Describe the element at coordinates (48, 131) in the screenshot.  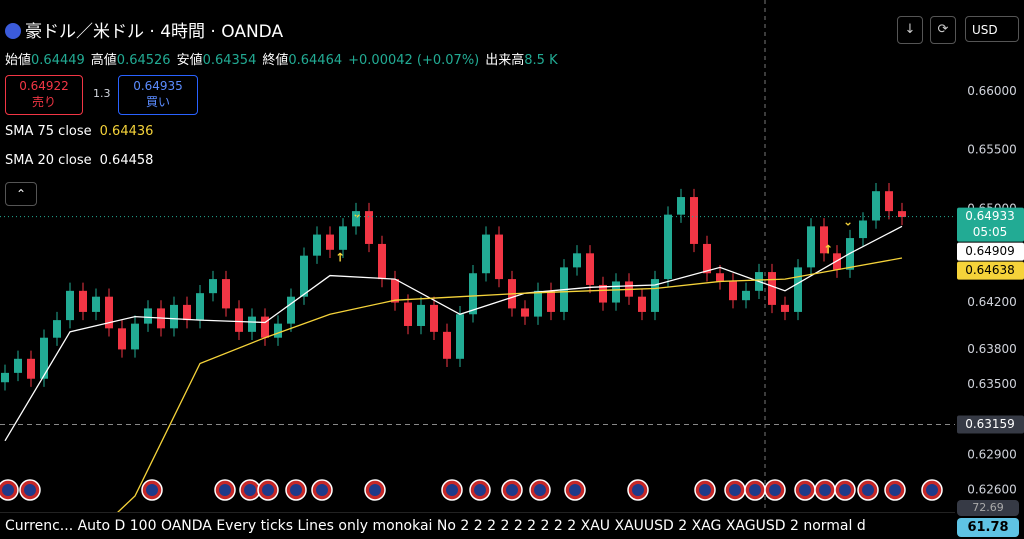
I see `indicator-name: SMA 75 close` at that location.